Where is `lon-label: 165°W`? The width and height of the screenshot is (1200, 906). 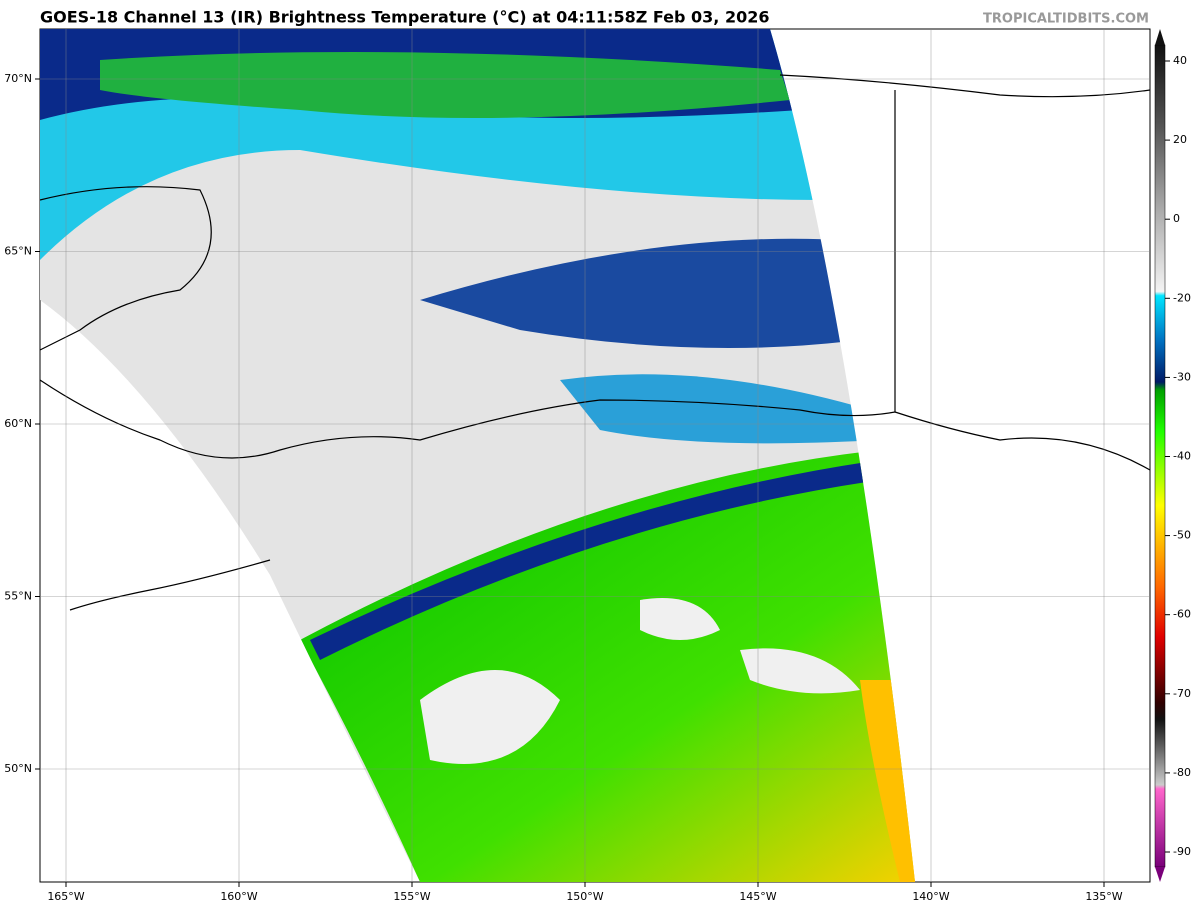
lon-label: 165°W is located at coordinates (65, 896).